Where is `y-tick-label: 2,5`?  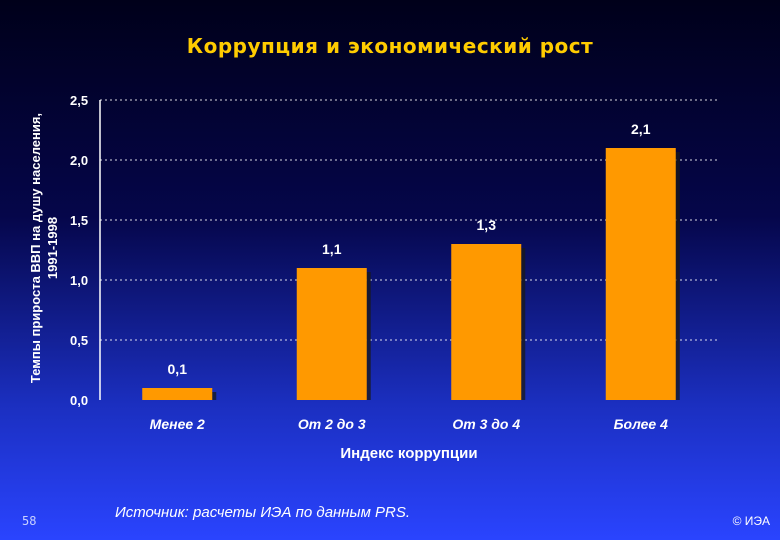 y-tick-label: 2,5 is located at coordinates (79, 100).